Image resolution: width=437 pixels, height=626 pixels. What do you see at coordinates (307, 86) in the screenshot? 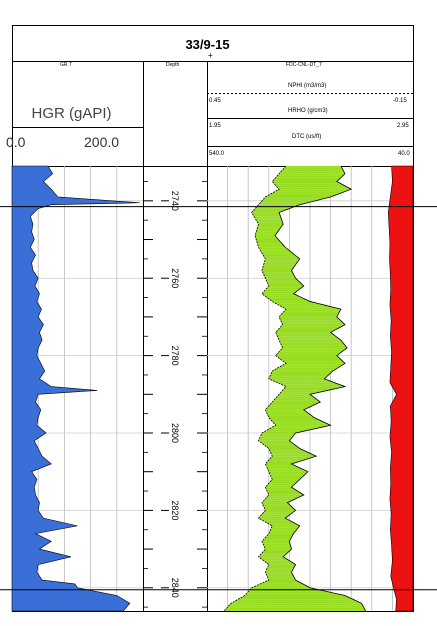
I see `nphi-curve-label: NPHI (m3/m3)` at bounding box center [307, 86].